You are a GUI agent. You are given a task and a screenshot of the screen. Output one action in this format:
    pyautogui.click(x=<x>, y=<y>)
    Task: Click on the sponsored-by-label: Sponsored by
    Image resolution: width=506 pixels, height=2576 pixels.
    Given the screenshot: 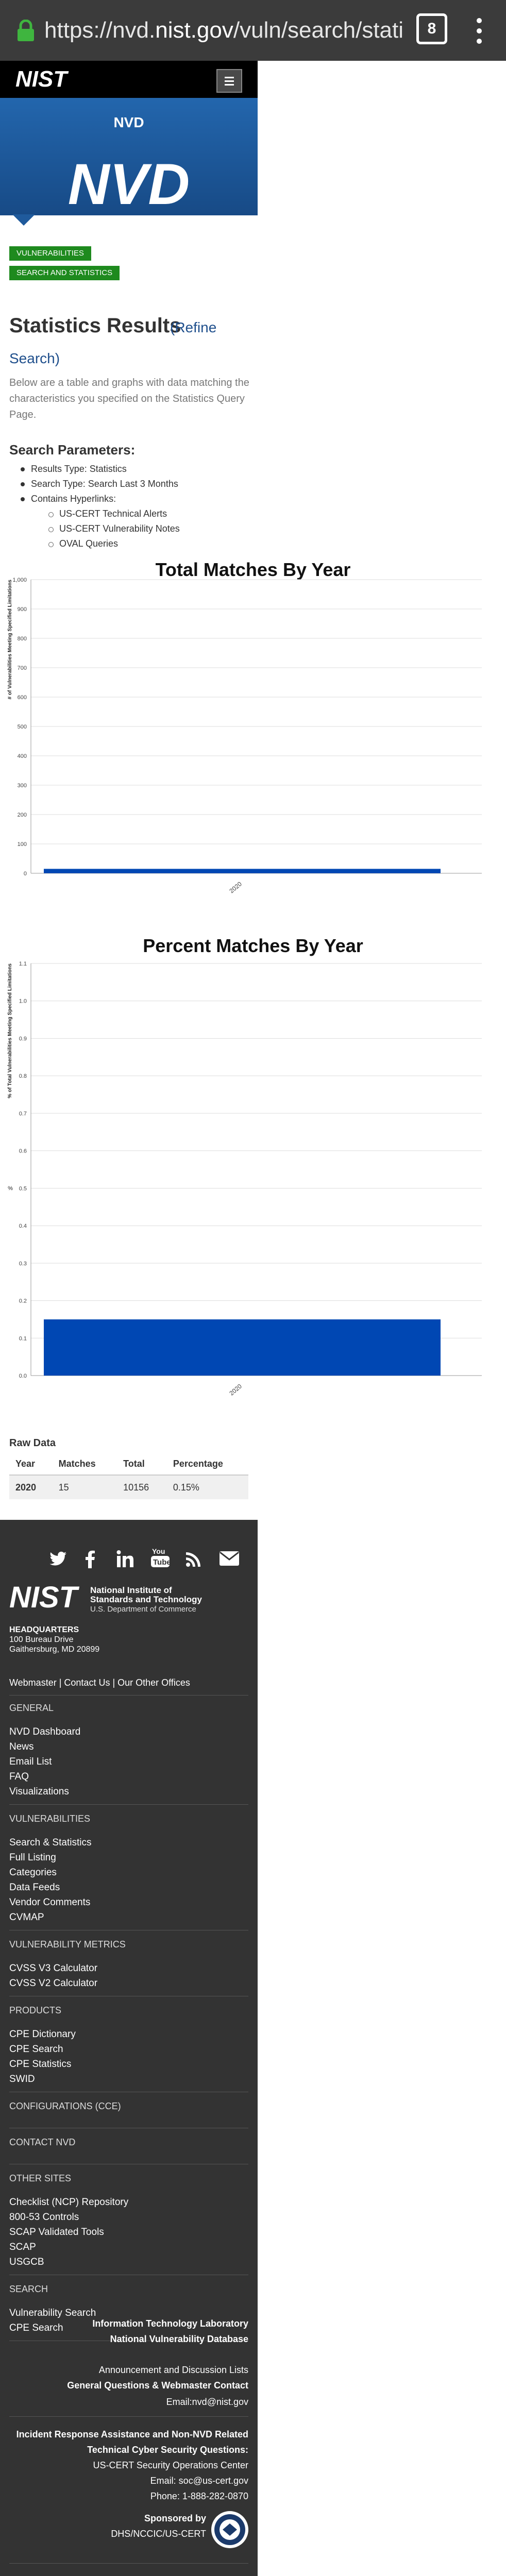 What is the action you would take?
    pyautogui.click(x=175, y=2518)
    